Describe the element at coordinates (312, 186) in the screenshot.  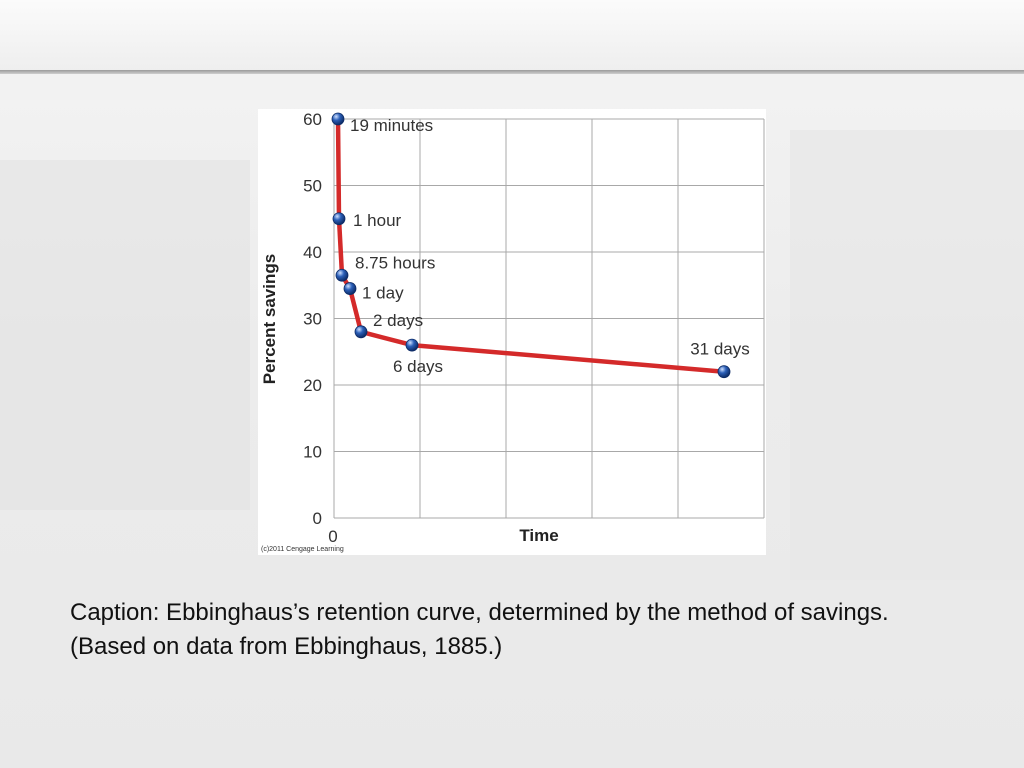
I see `y-tick-label: 50` at that location.